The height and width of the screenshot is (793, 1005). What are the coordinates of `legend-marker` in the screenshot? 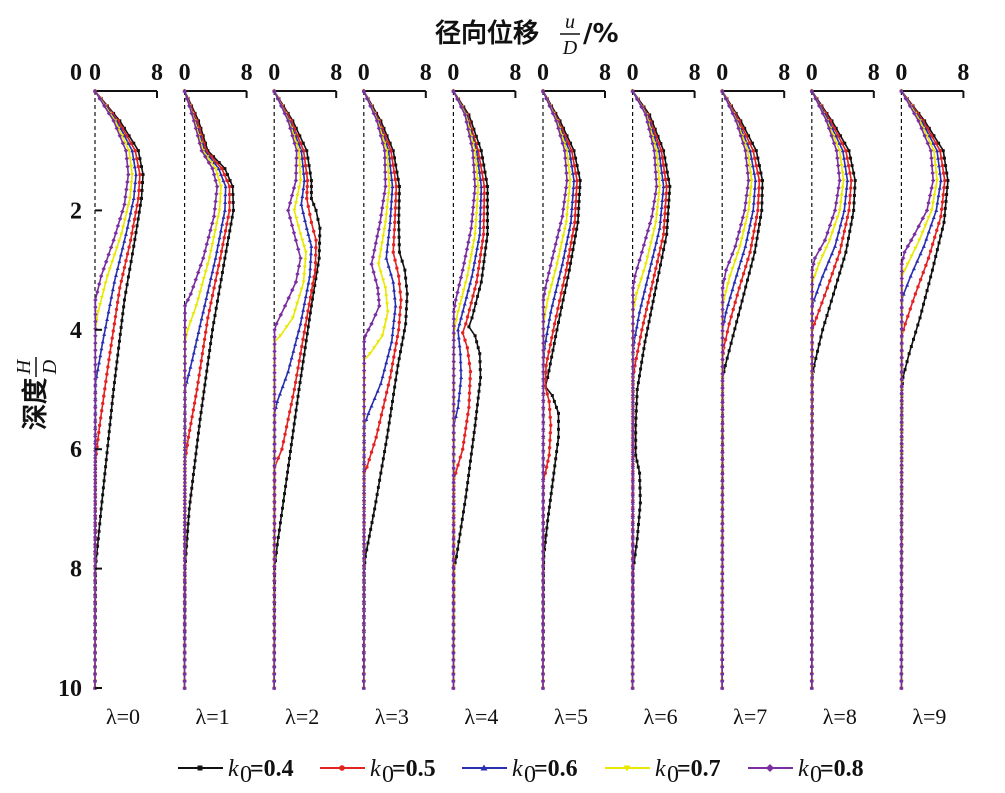 It's located at (342, 768).